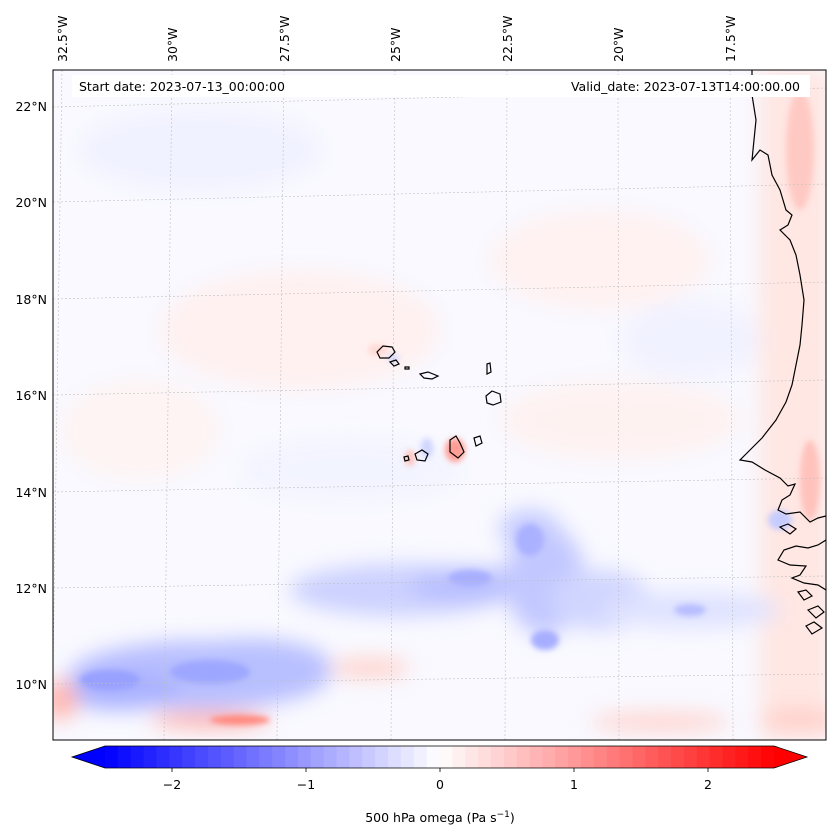  Describe the element at coordinates (457, 447) in the screenshot. I see `santiago` at that location.